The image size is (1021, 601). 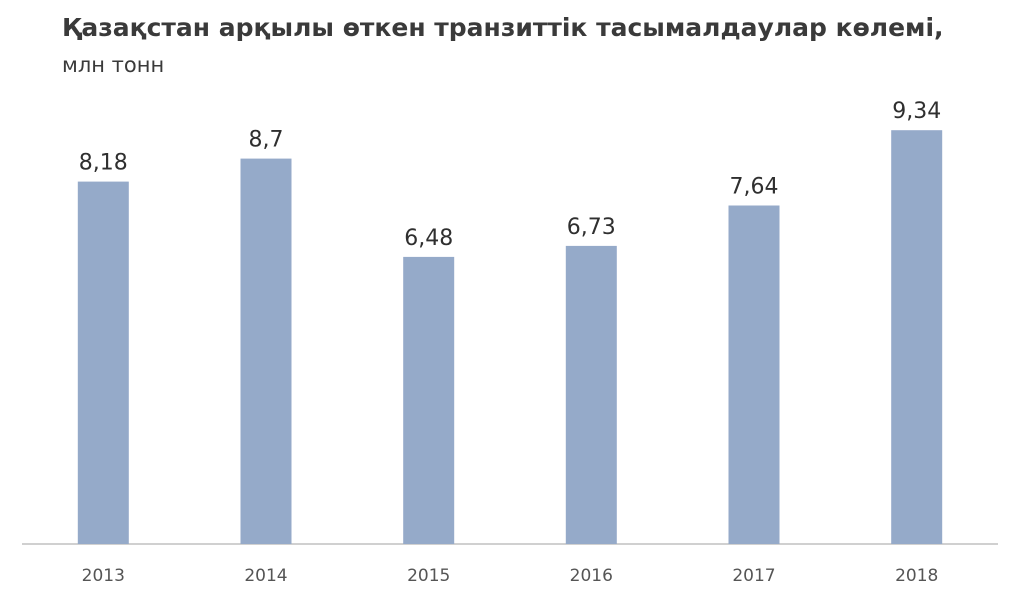 I want to click on x-tick-label-2018: 2018, so click(x=916, y=576).